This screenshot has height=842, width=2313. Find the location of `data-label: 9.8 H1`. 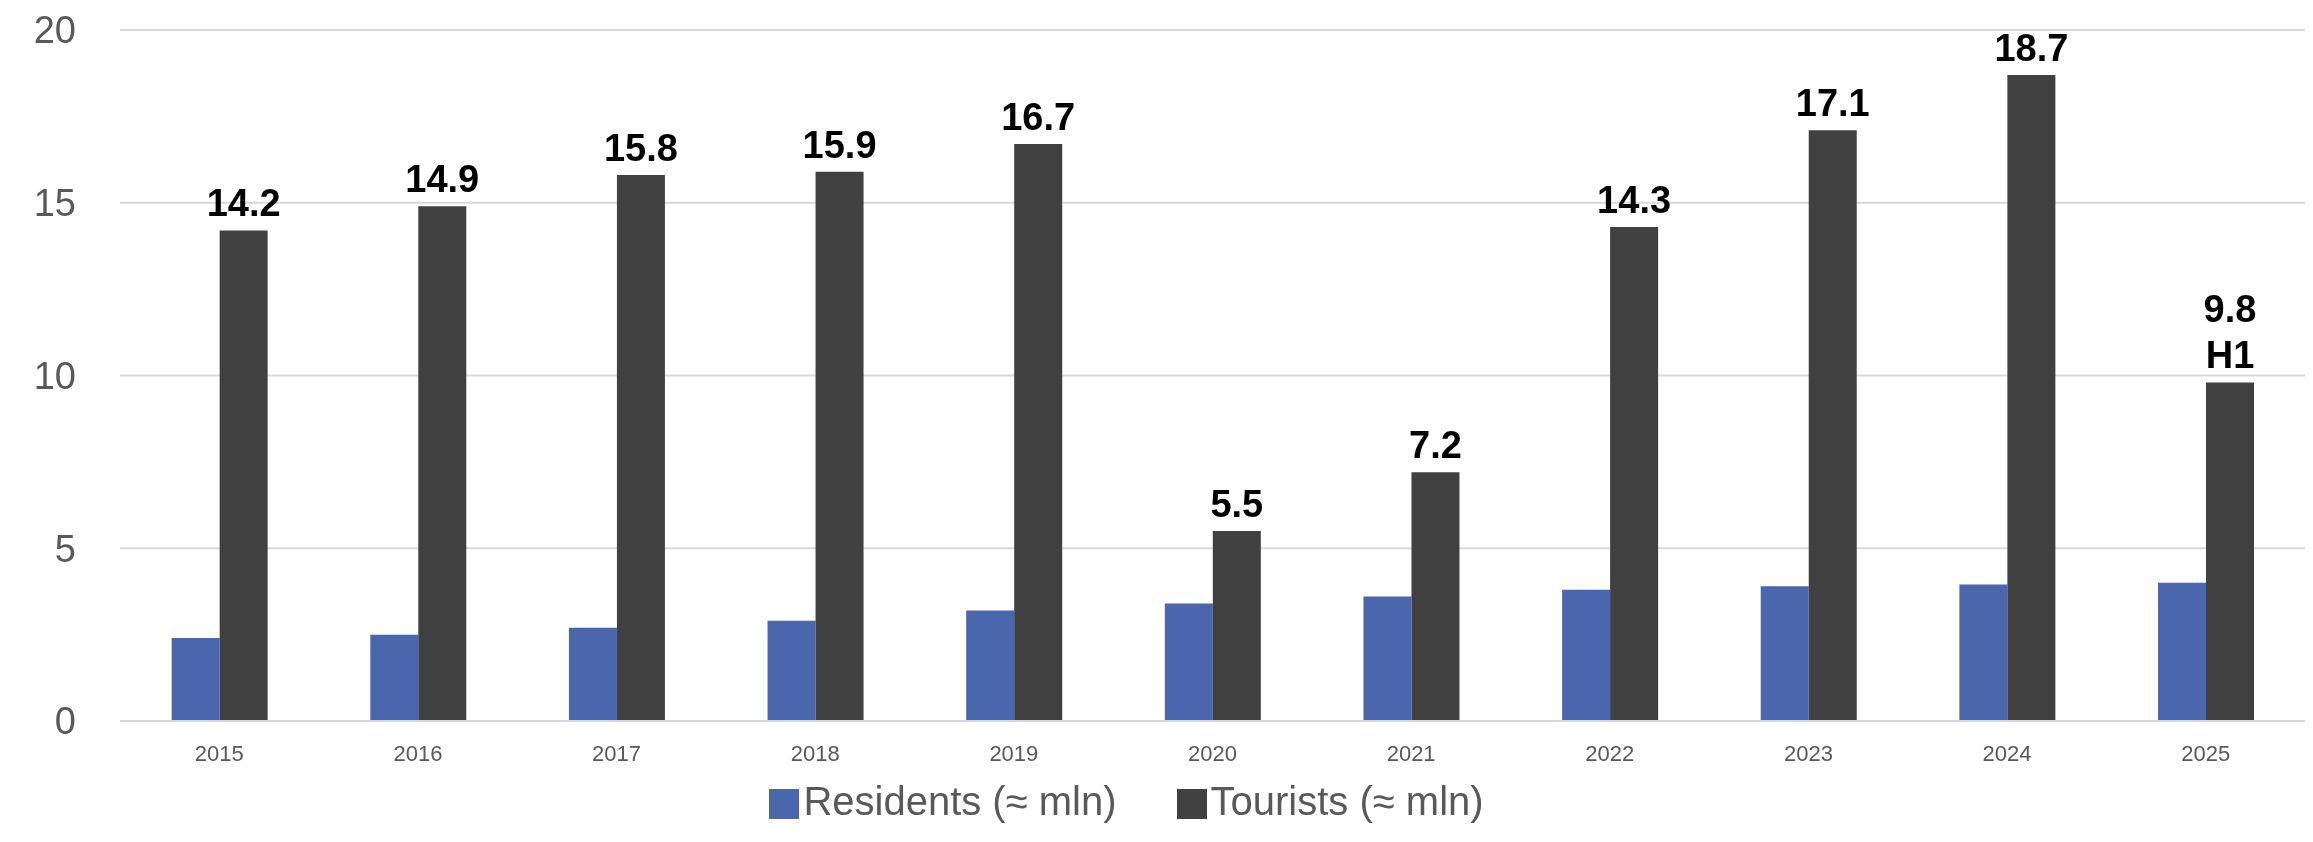

data-label: 9.8 H1 is located at coordinates (2230, 332).